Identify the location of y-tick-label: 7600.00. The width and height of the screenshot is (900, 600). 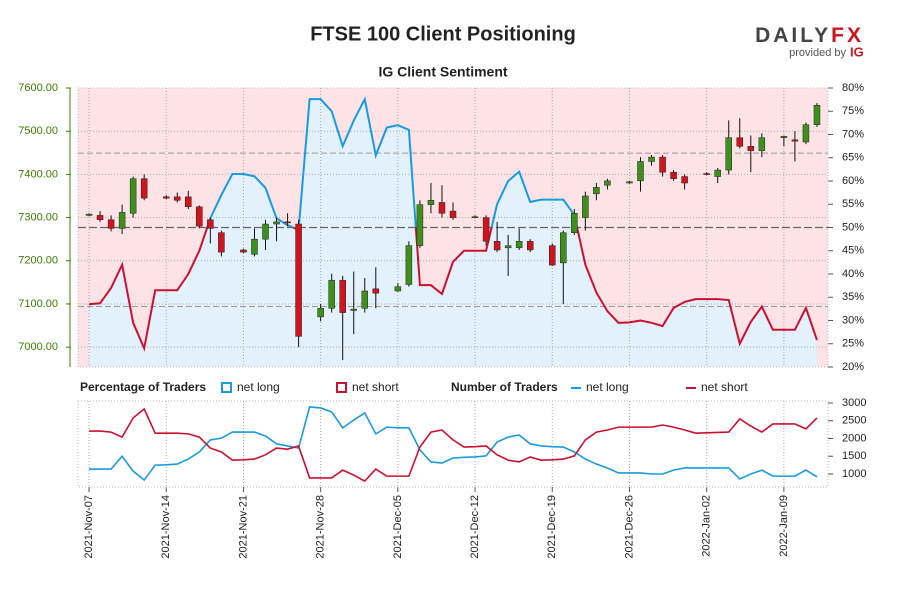
(38, 88).